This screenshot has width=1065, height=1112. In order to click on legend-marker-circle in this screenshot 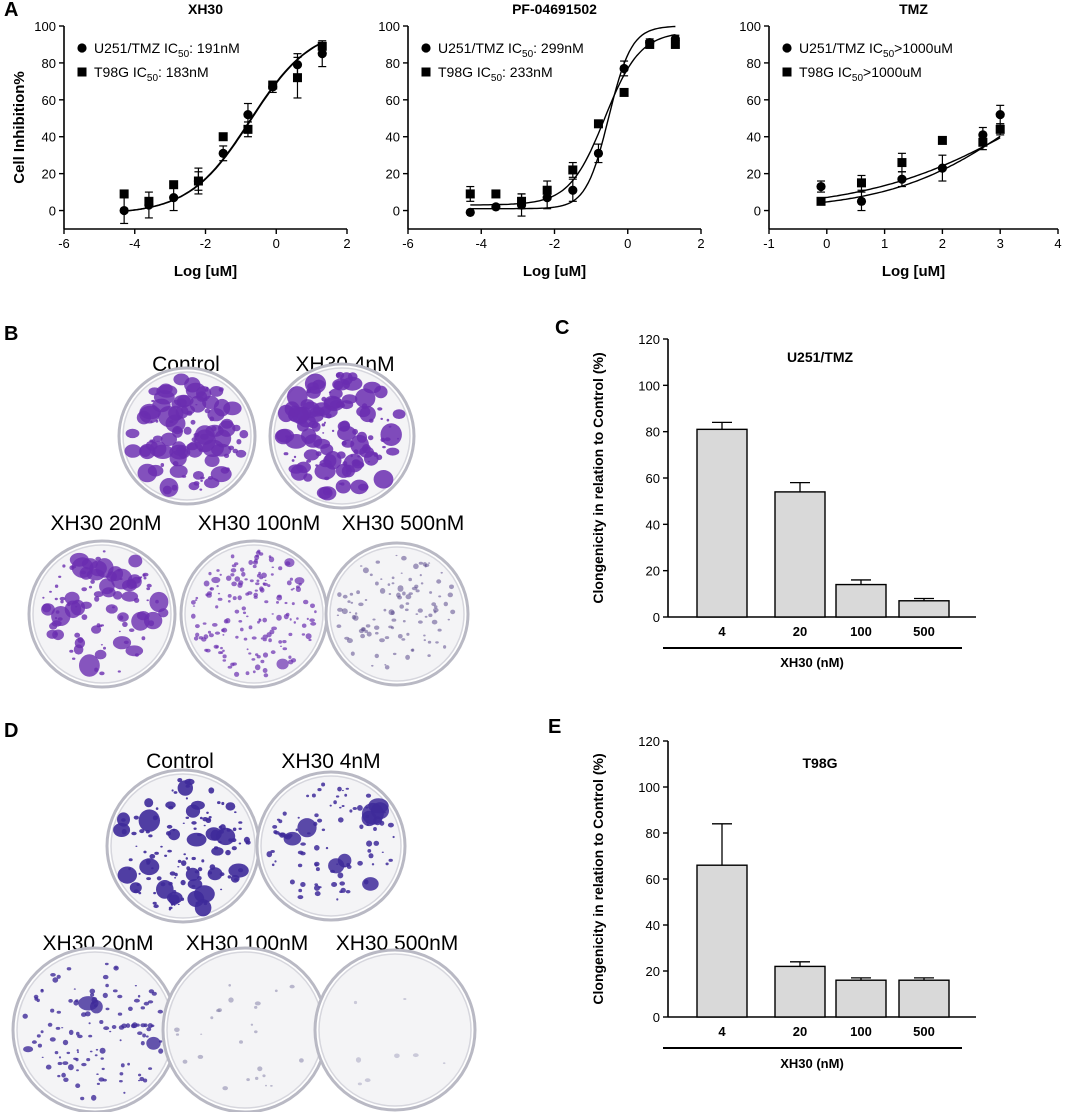, I will do `click(82, 48)`.